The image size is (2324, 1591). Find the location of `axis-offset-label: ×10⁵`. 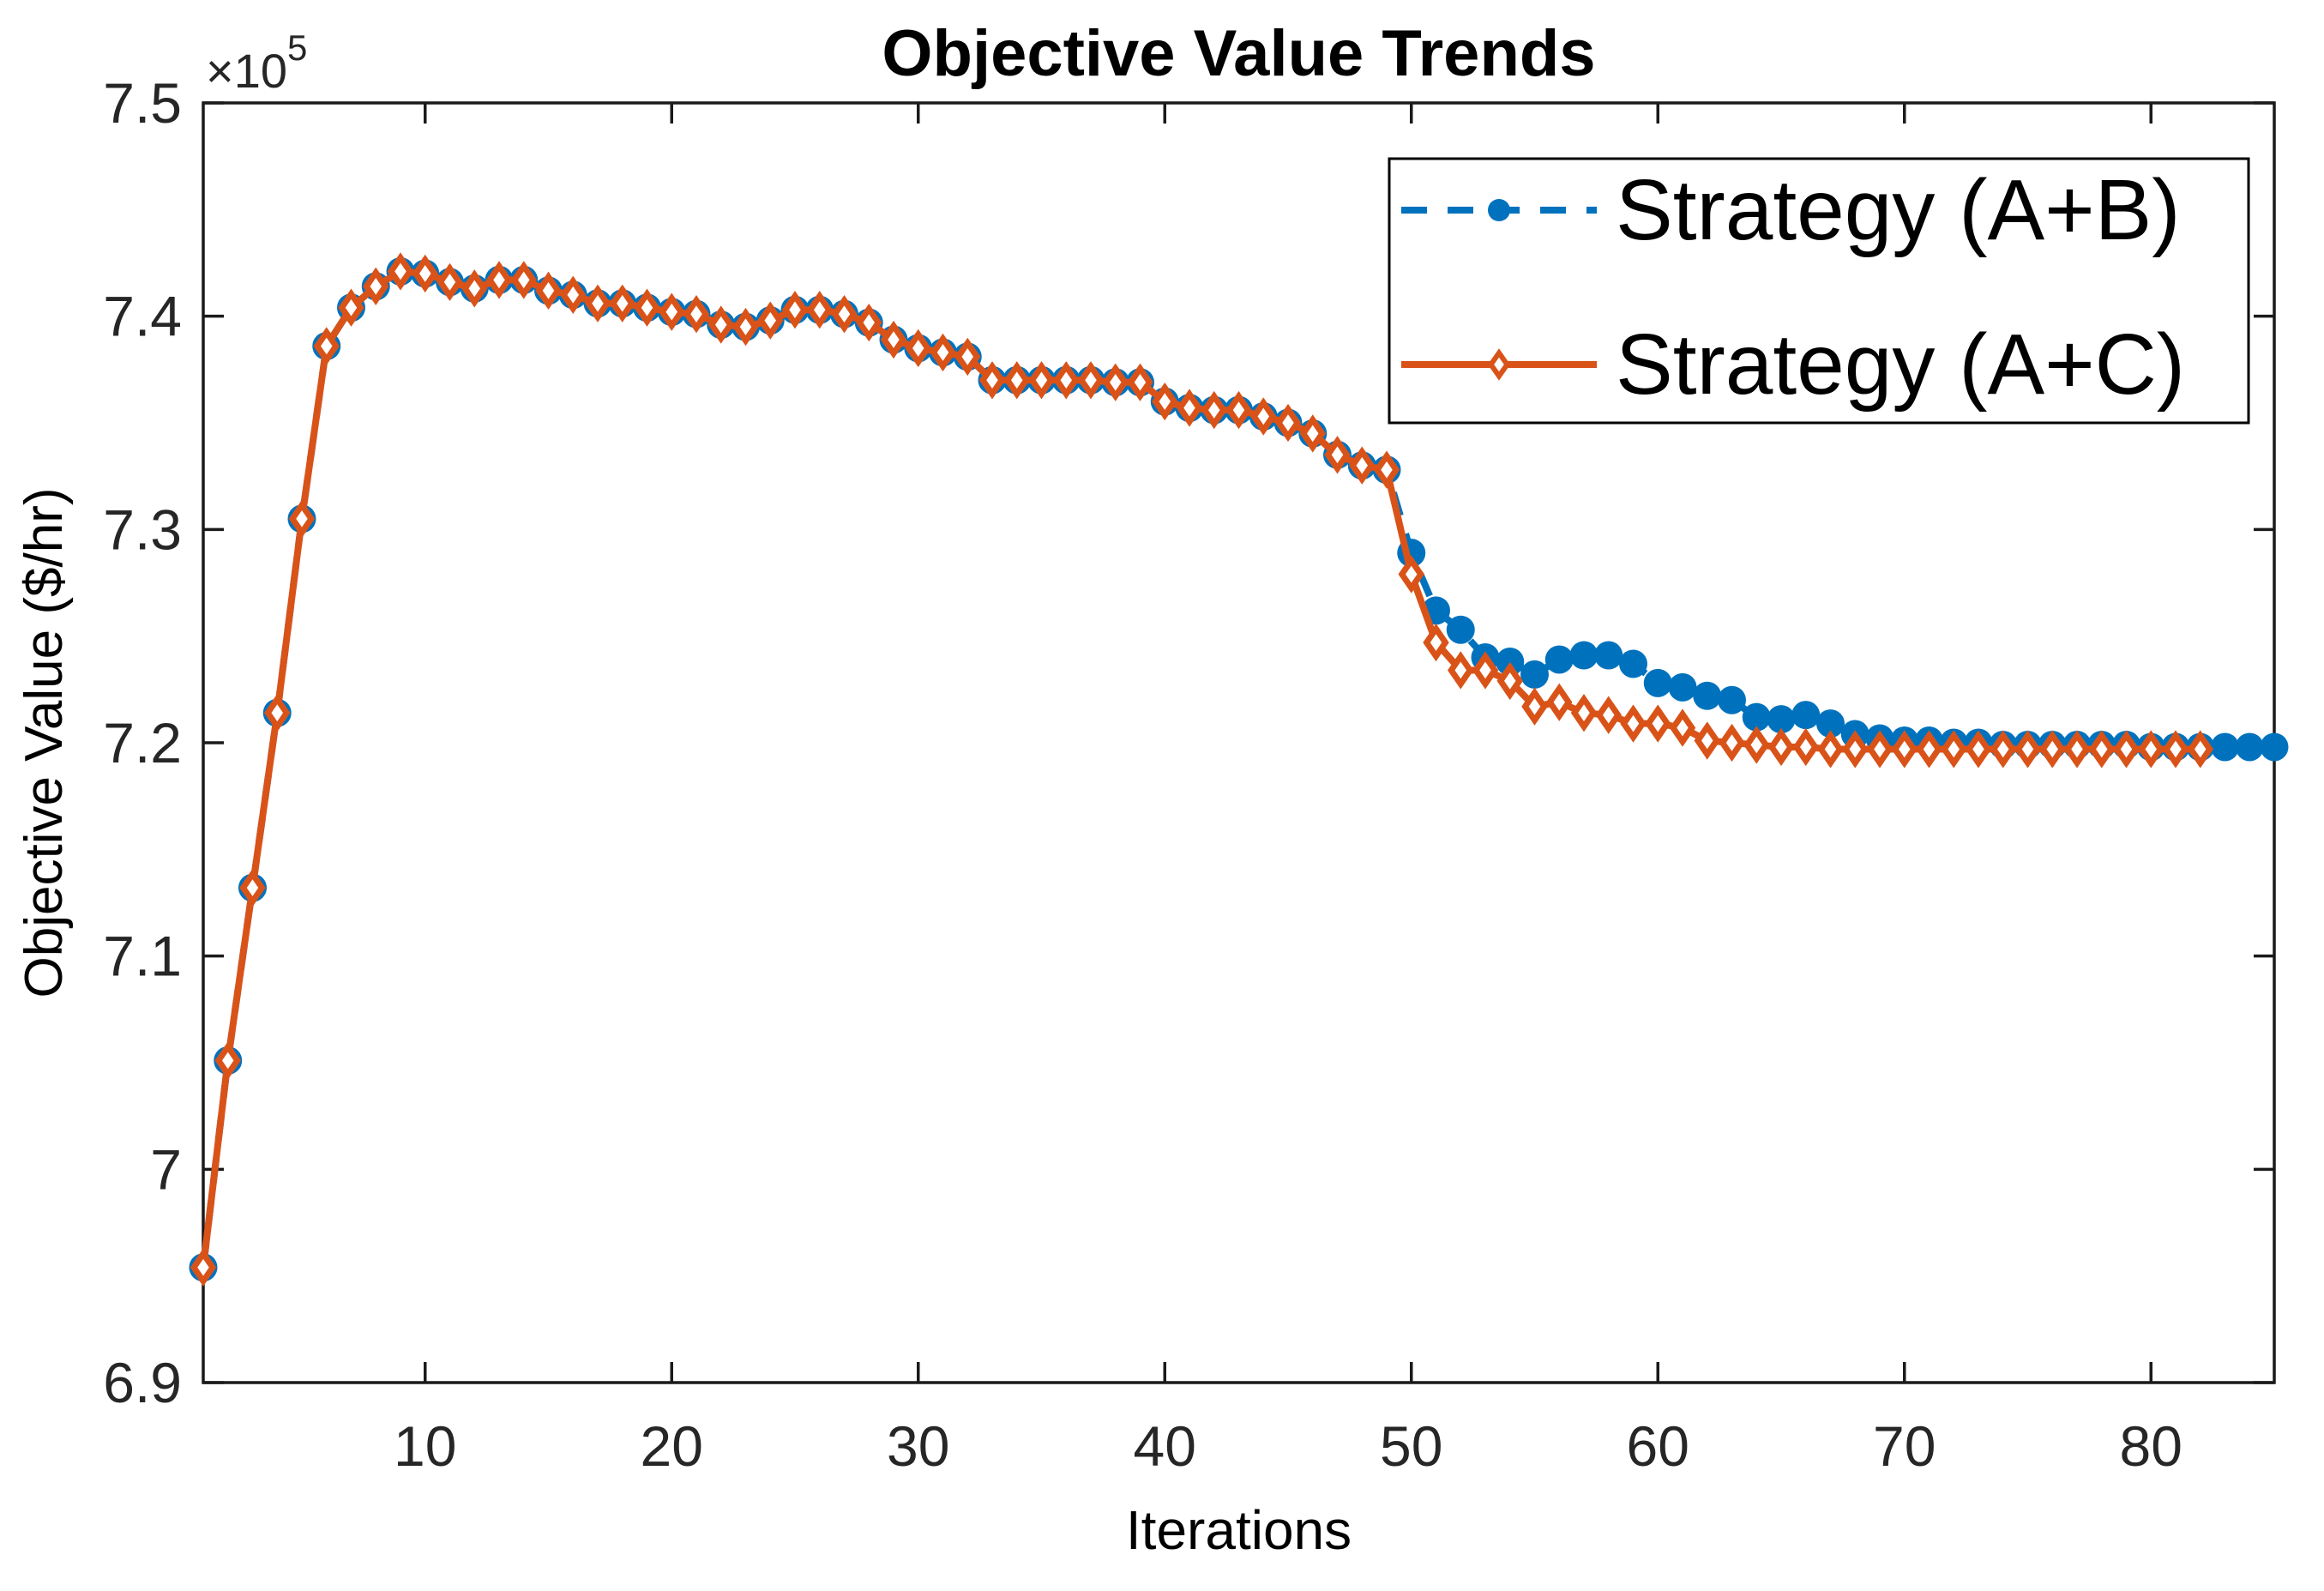

axis-offset-label: ×10⁵ is located at coordinates (256, 62).